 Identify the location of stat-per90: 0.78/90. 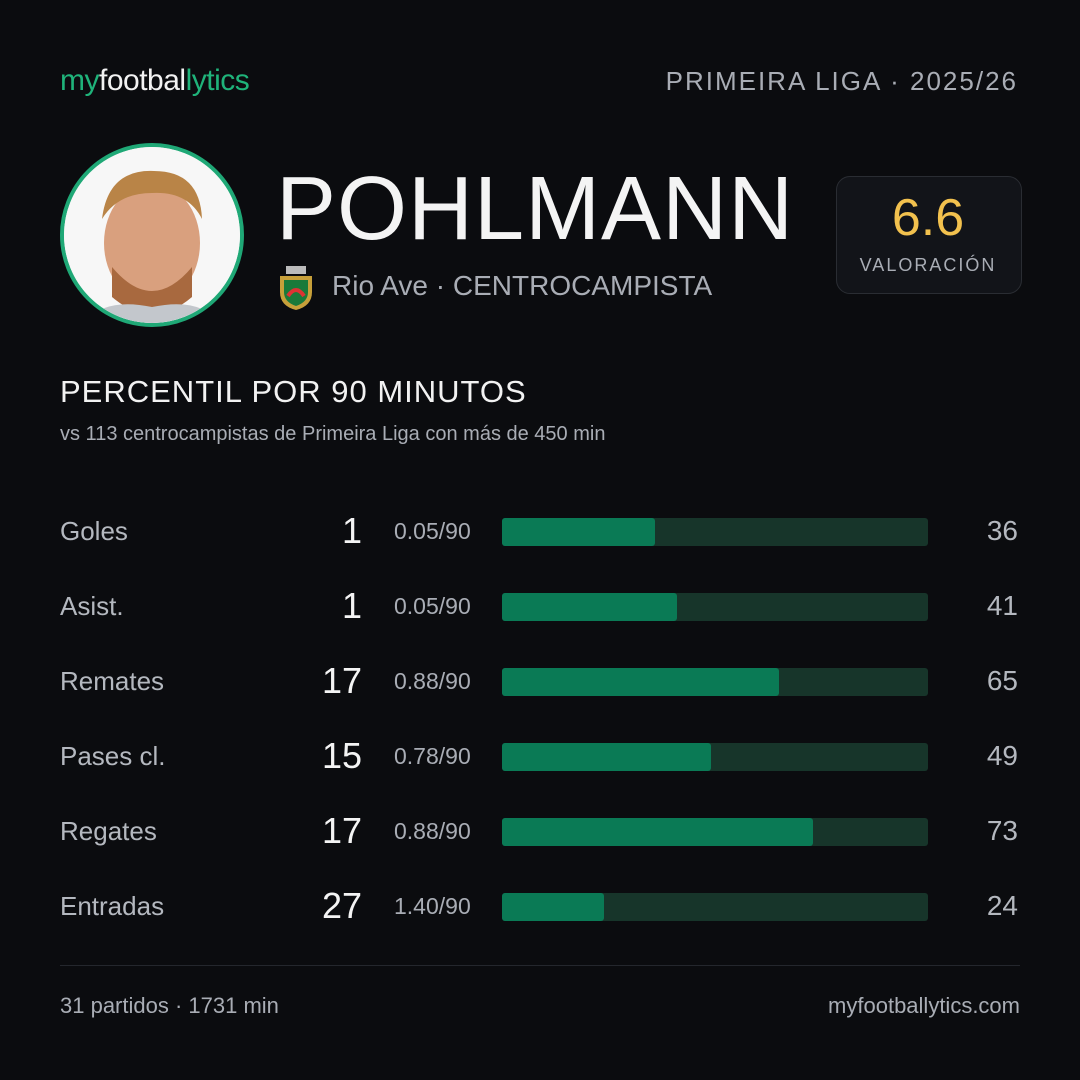
(432, 756).